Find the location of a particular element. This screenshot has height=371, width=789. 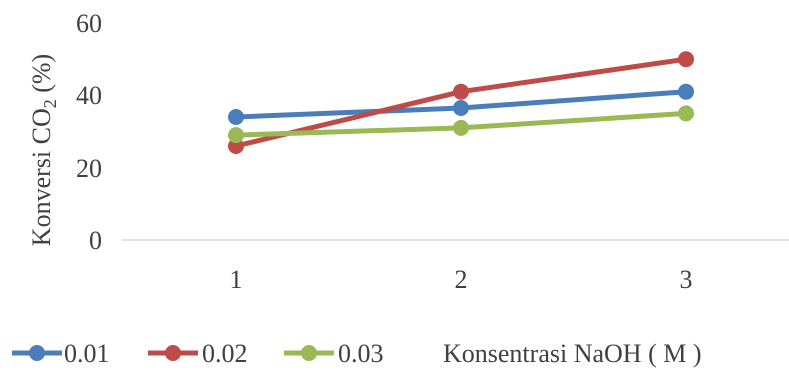

y-axis-ticks: 0 20 40 60 is located at coordinates (89, 132).